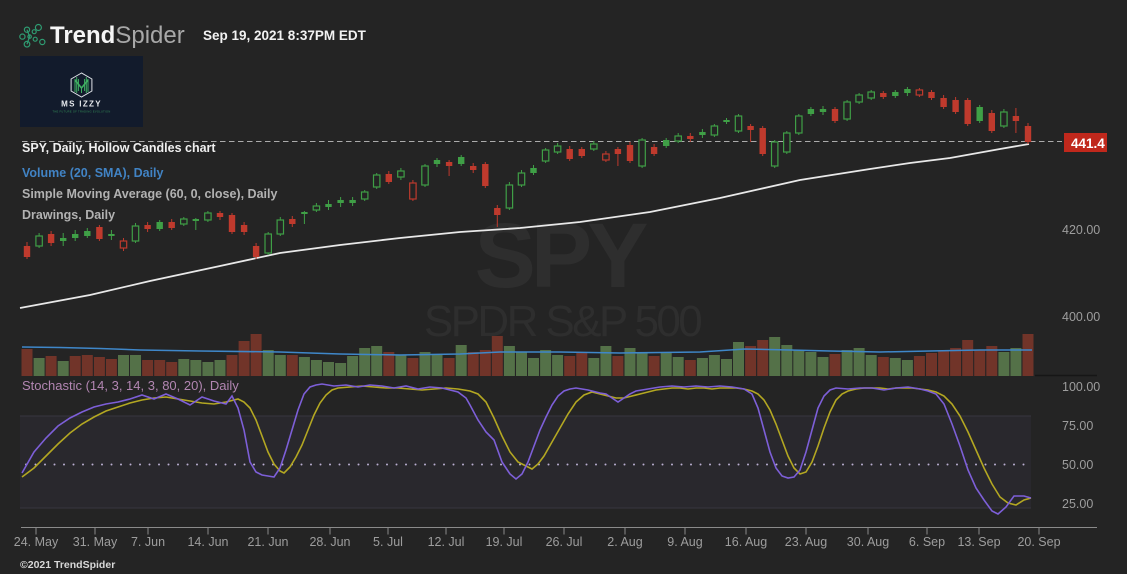 The image size is (1127, 574). I want to click on svg-text:THE FUTURE OF TRADING EVOLUTIO: THE FUTURE OF TRADING EVOLUTION, so click(81, 112).